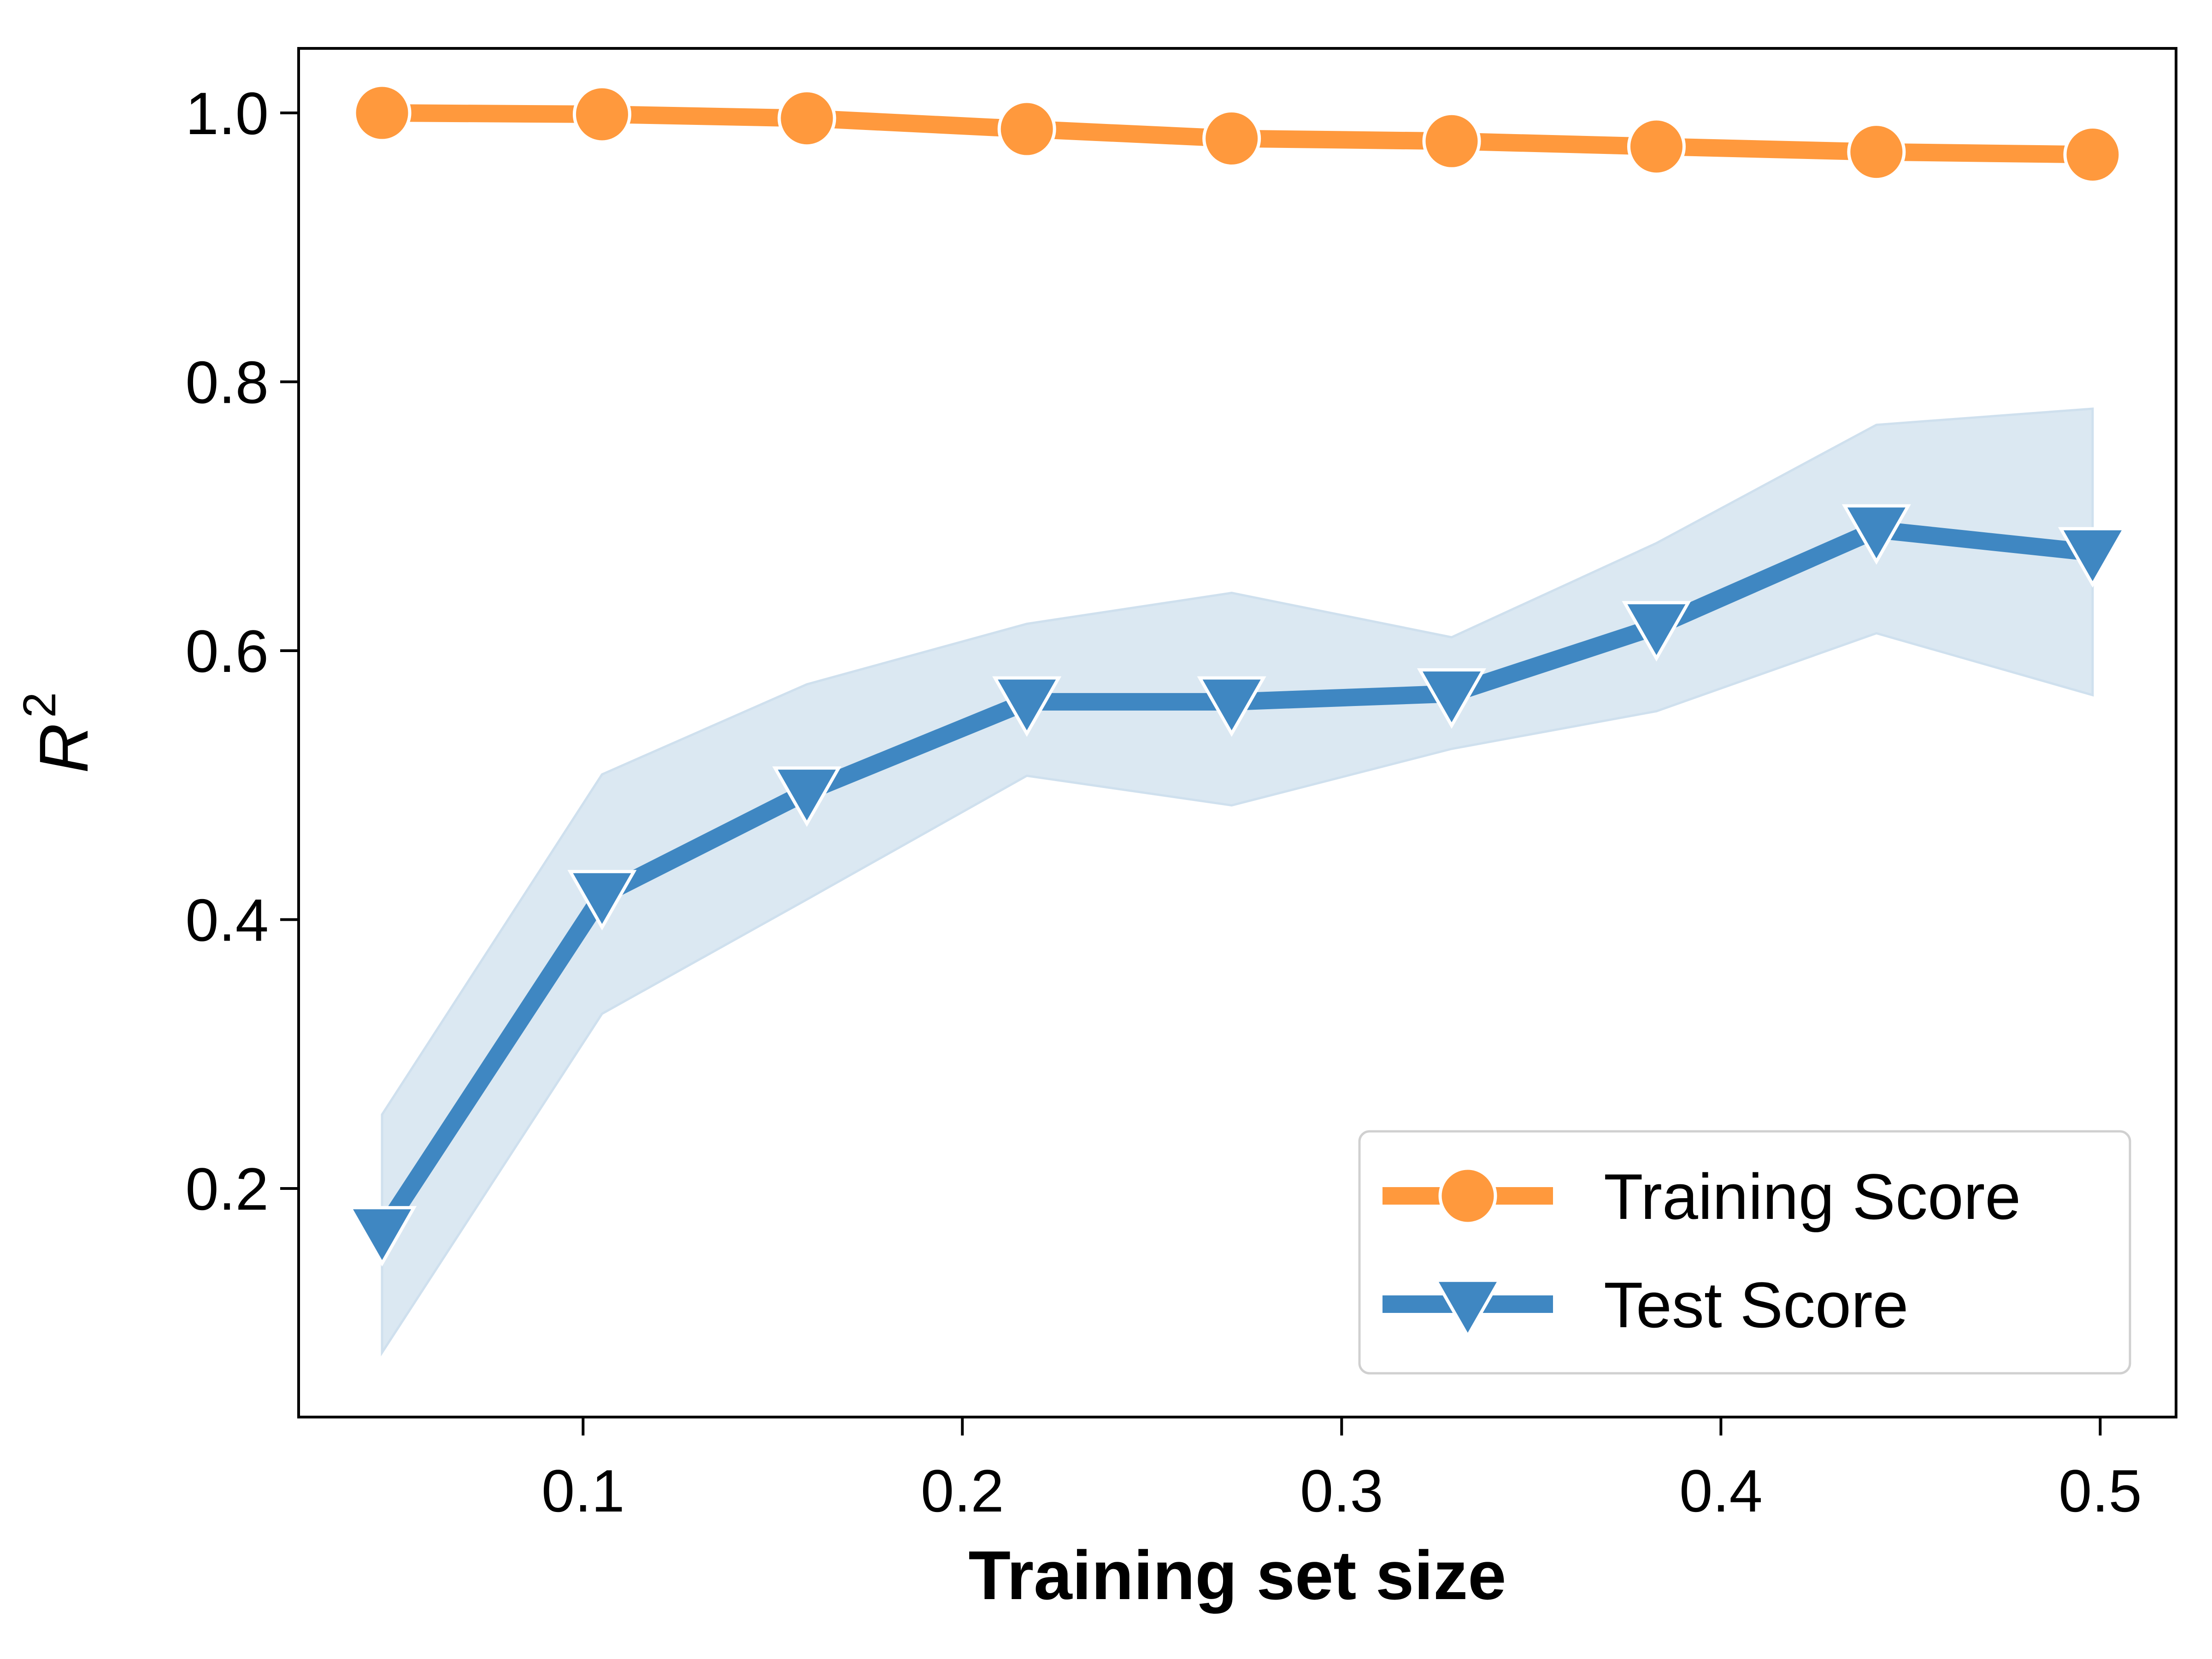  I want to click on legend-label: Training Score, so click(1812, 1196).